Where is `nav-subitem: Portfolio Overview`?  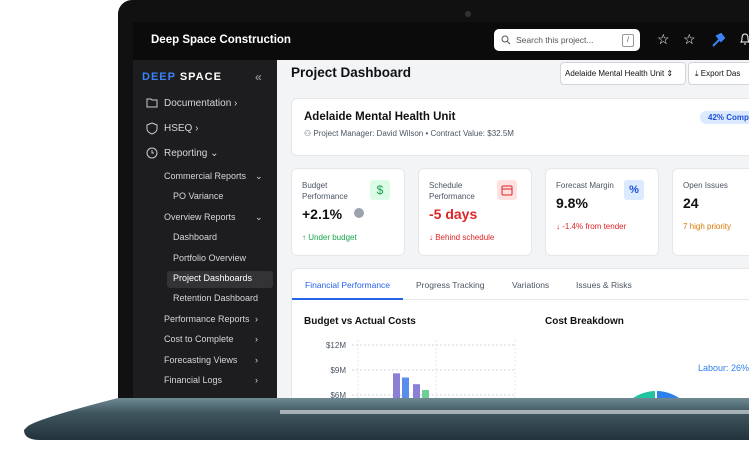 nav-subitem: Portfolio Overview is located at coordinates (210, 257).